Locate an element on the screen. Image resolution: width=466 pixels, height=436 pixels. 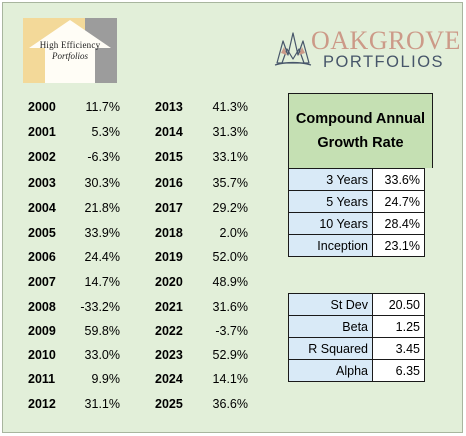
year-label: 2020 is located at coordinates (169, 282).